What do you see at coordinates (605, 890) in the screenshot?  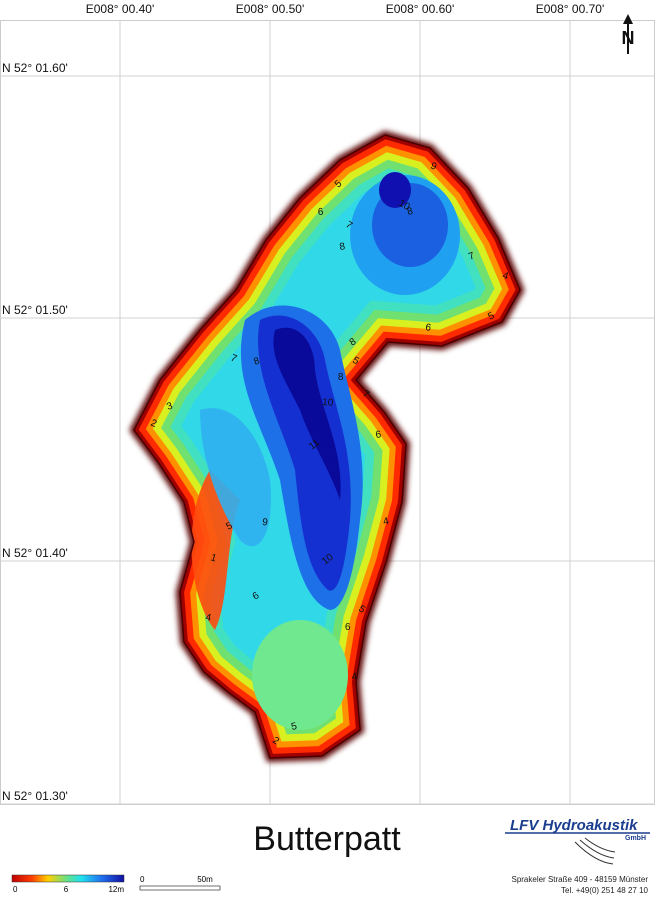 I see `company-phone: Tel. +49(0) 251 48 27 10` at bounding box center [605, 890].